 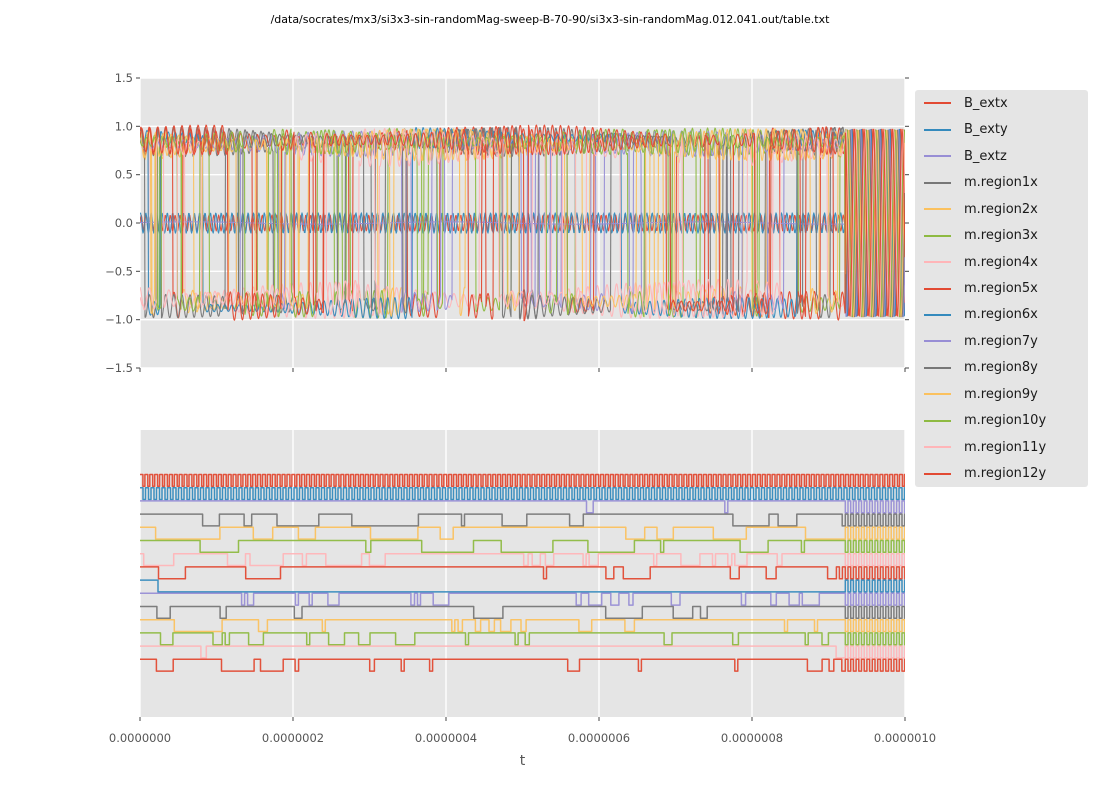 What do you see at coordinates (599, 738) in the screenshot?
I see `x-tick-label: 0.0000006` at bounding box center [599, 738].